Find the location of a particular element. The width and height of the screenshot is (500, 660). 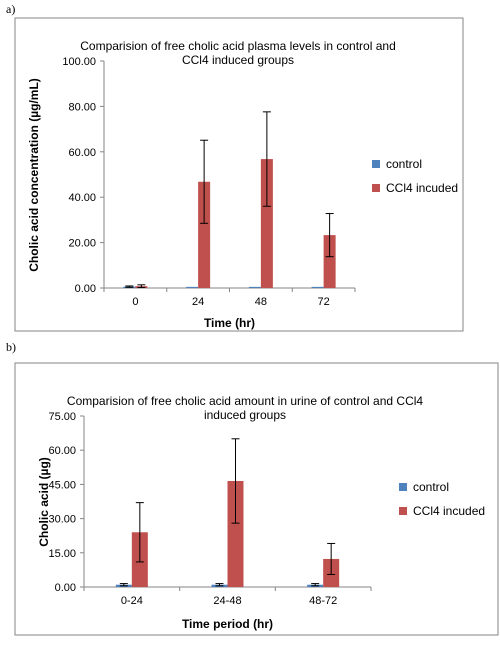

chart2-y-tick-label-5: 75.00 is located at coordinates (62, 417).